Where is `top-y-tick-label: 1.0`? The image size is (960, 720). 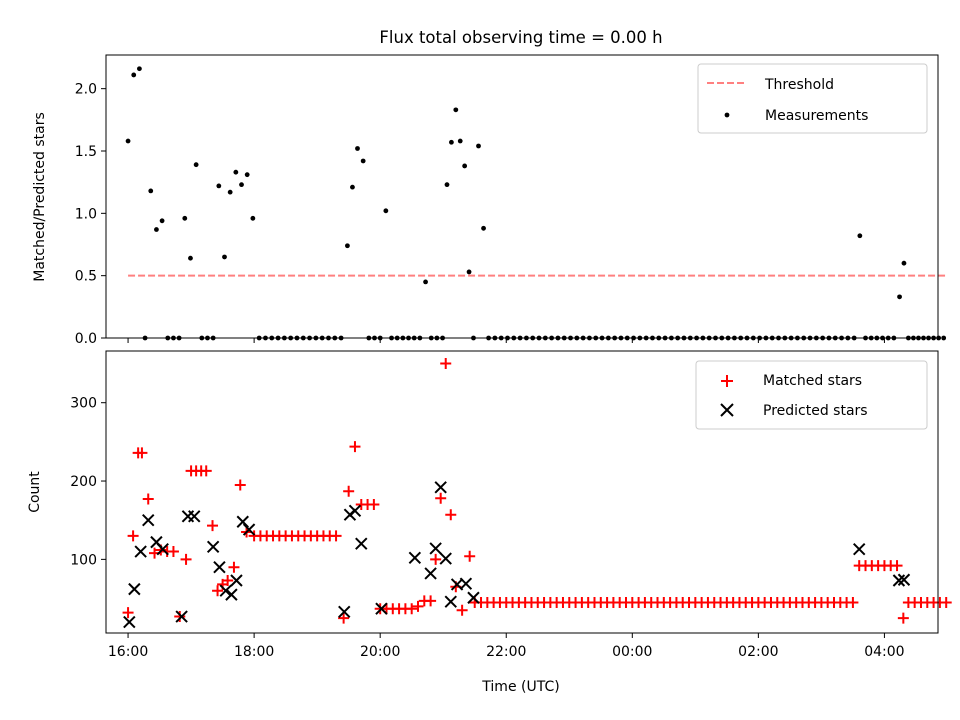 top-y-tick-label: 1.0 is located at coordinates (86, 214).